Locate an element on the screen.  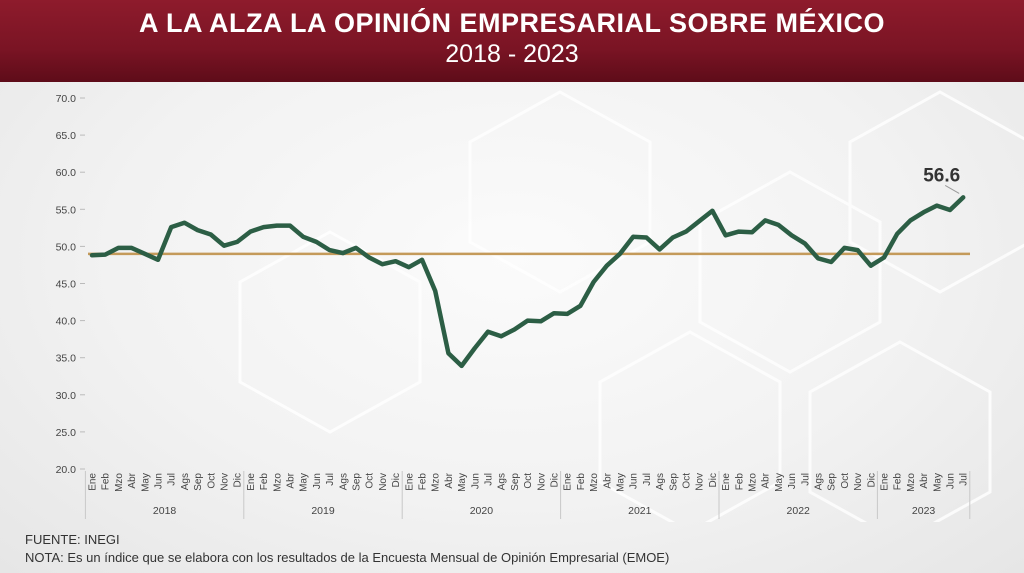
year-label: 2021 is located at coordinates (640, 511).